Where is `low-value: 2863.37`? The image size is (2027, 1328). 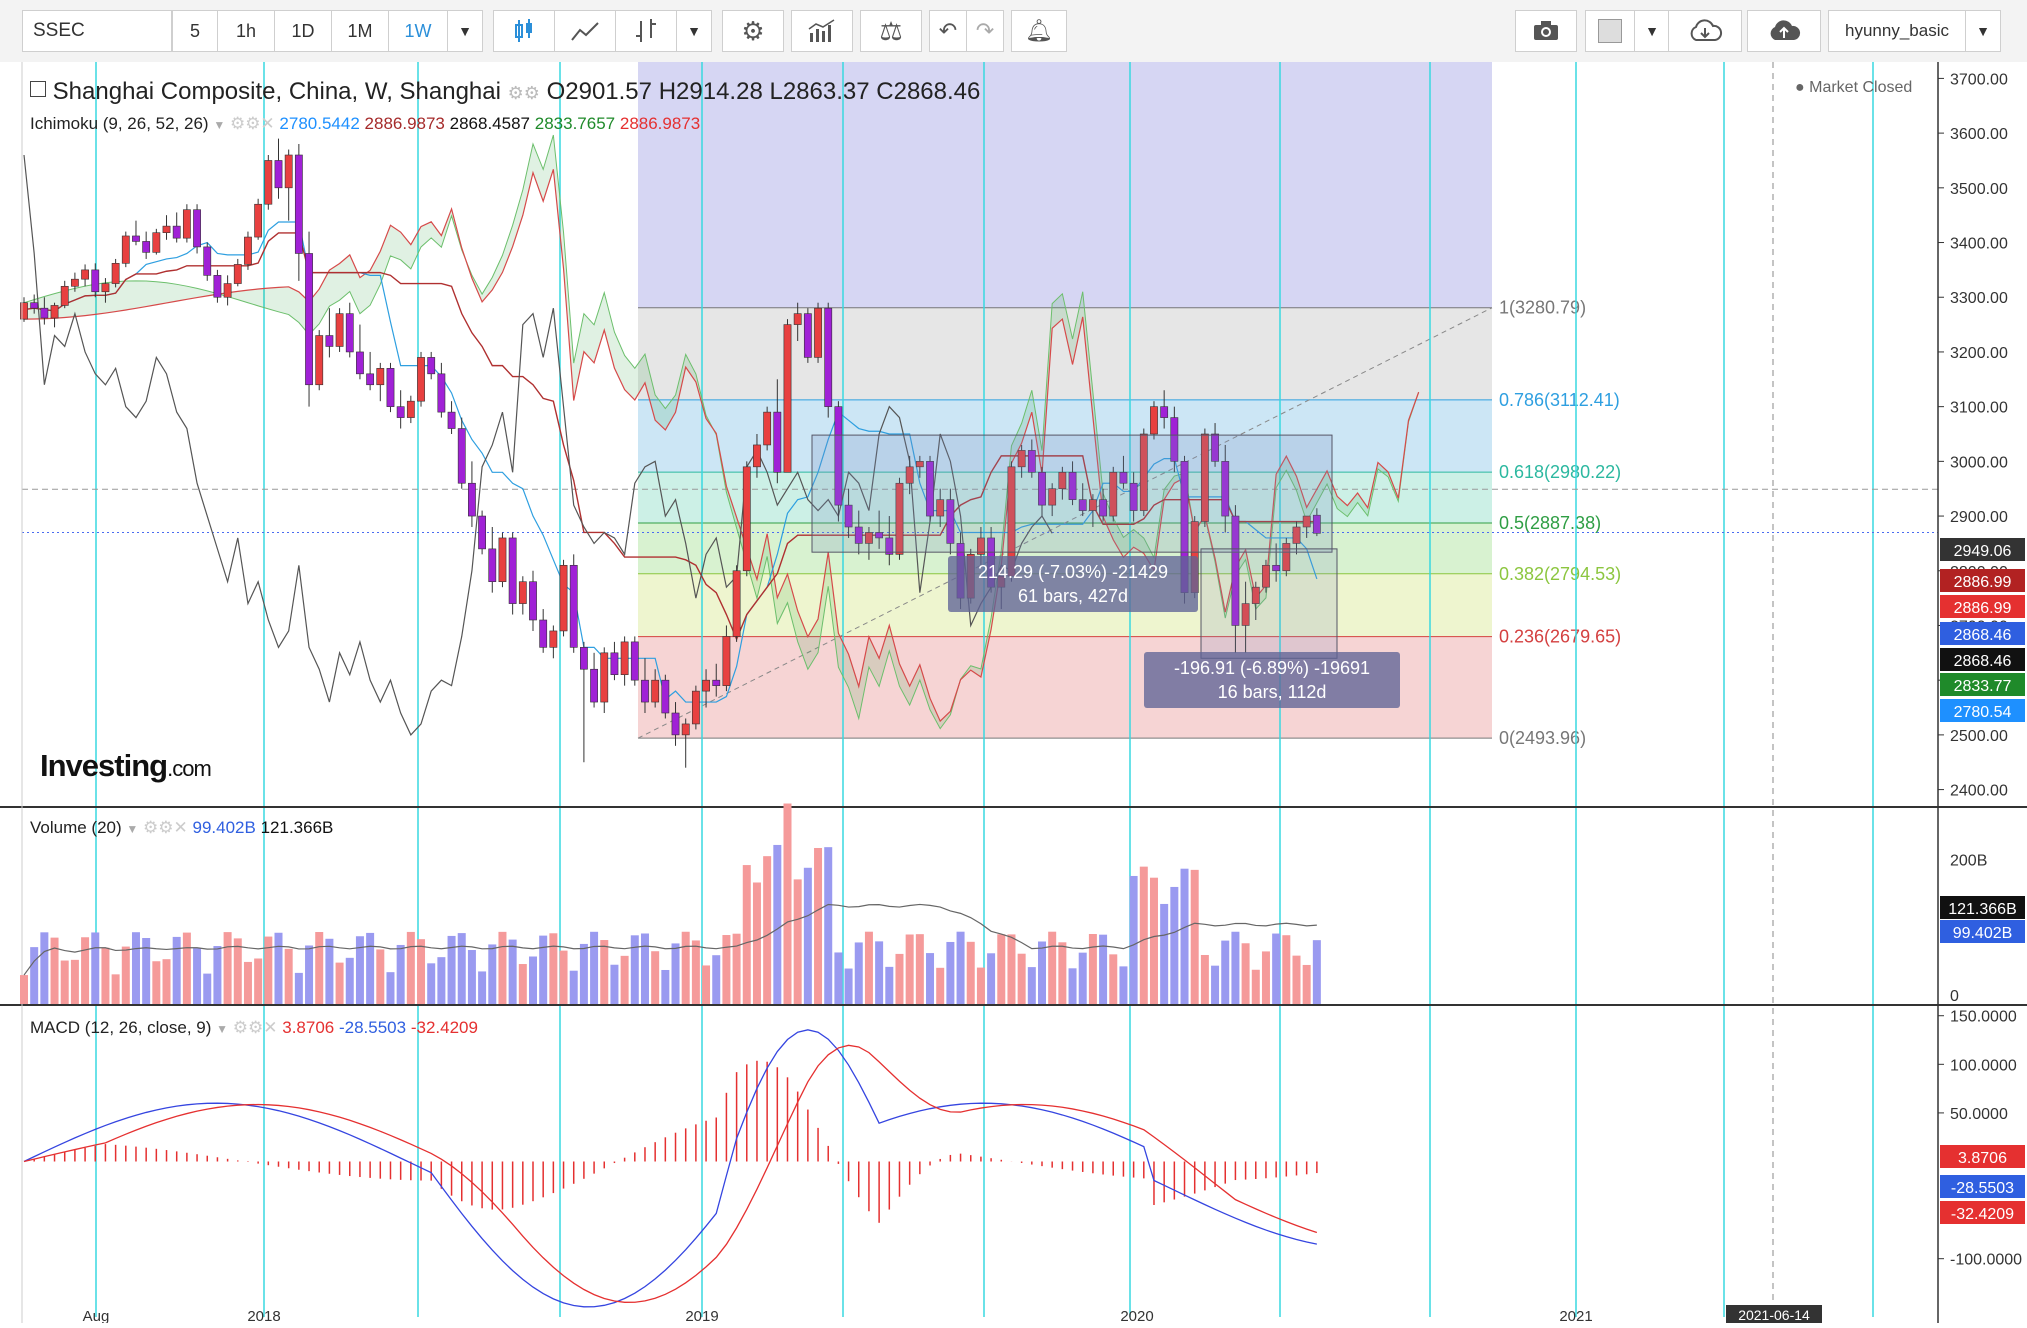 low-value: 2863.37 is located at coordinates (826, 91).